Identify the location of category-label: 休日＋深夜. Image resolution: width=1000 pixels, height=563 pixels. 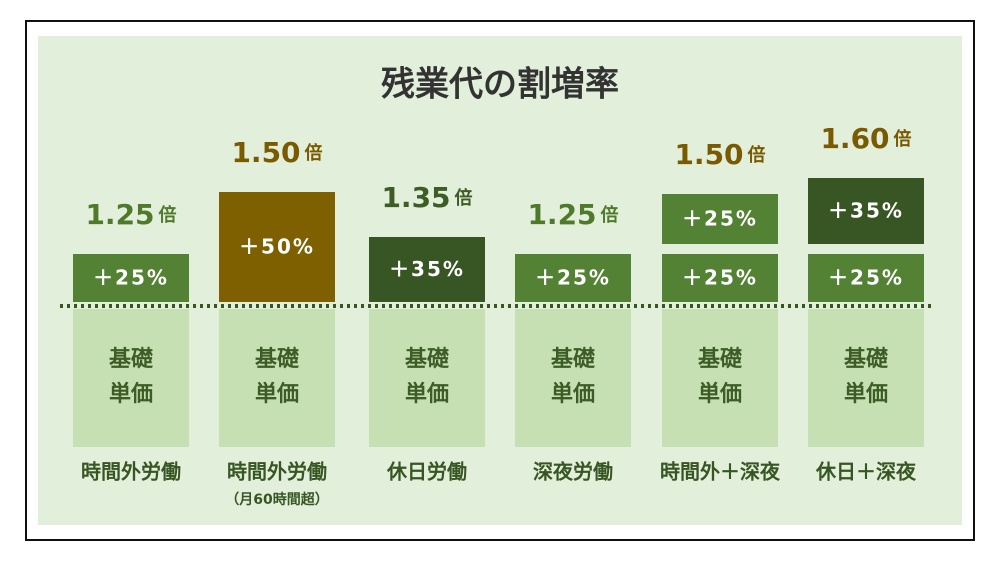
(866, 472).